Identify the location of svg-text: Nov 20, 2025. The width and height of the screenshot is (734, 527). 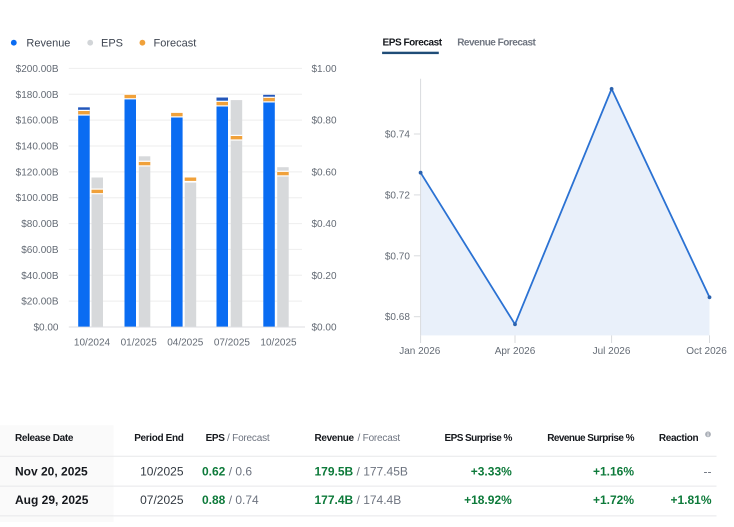
(51, 471).